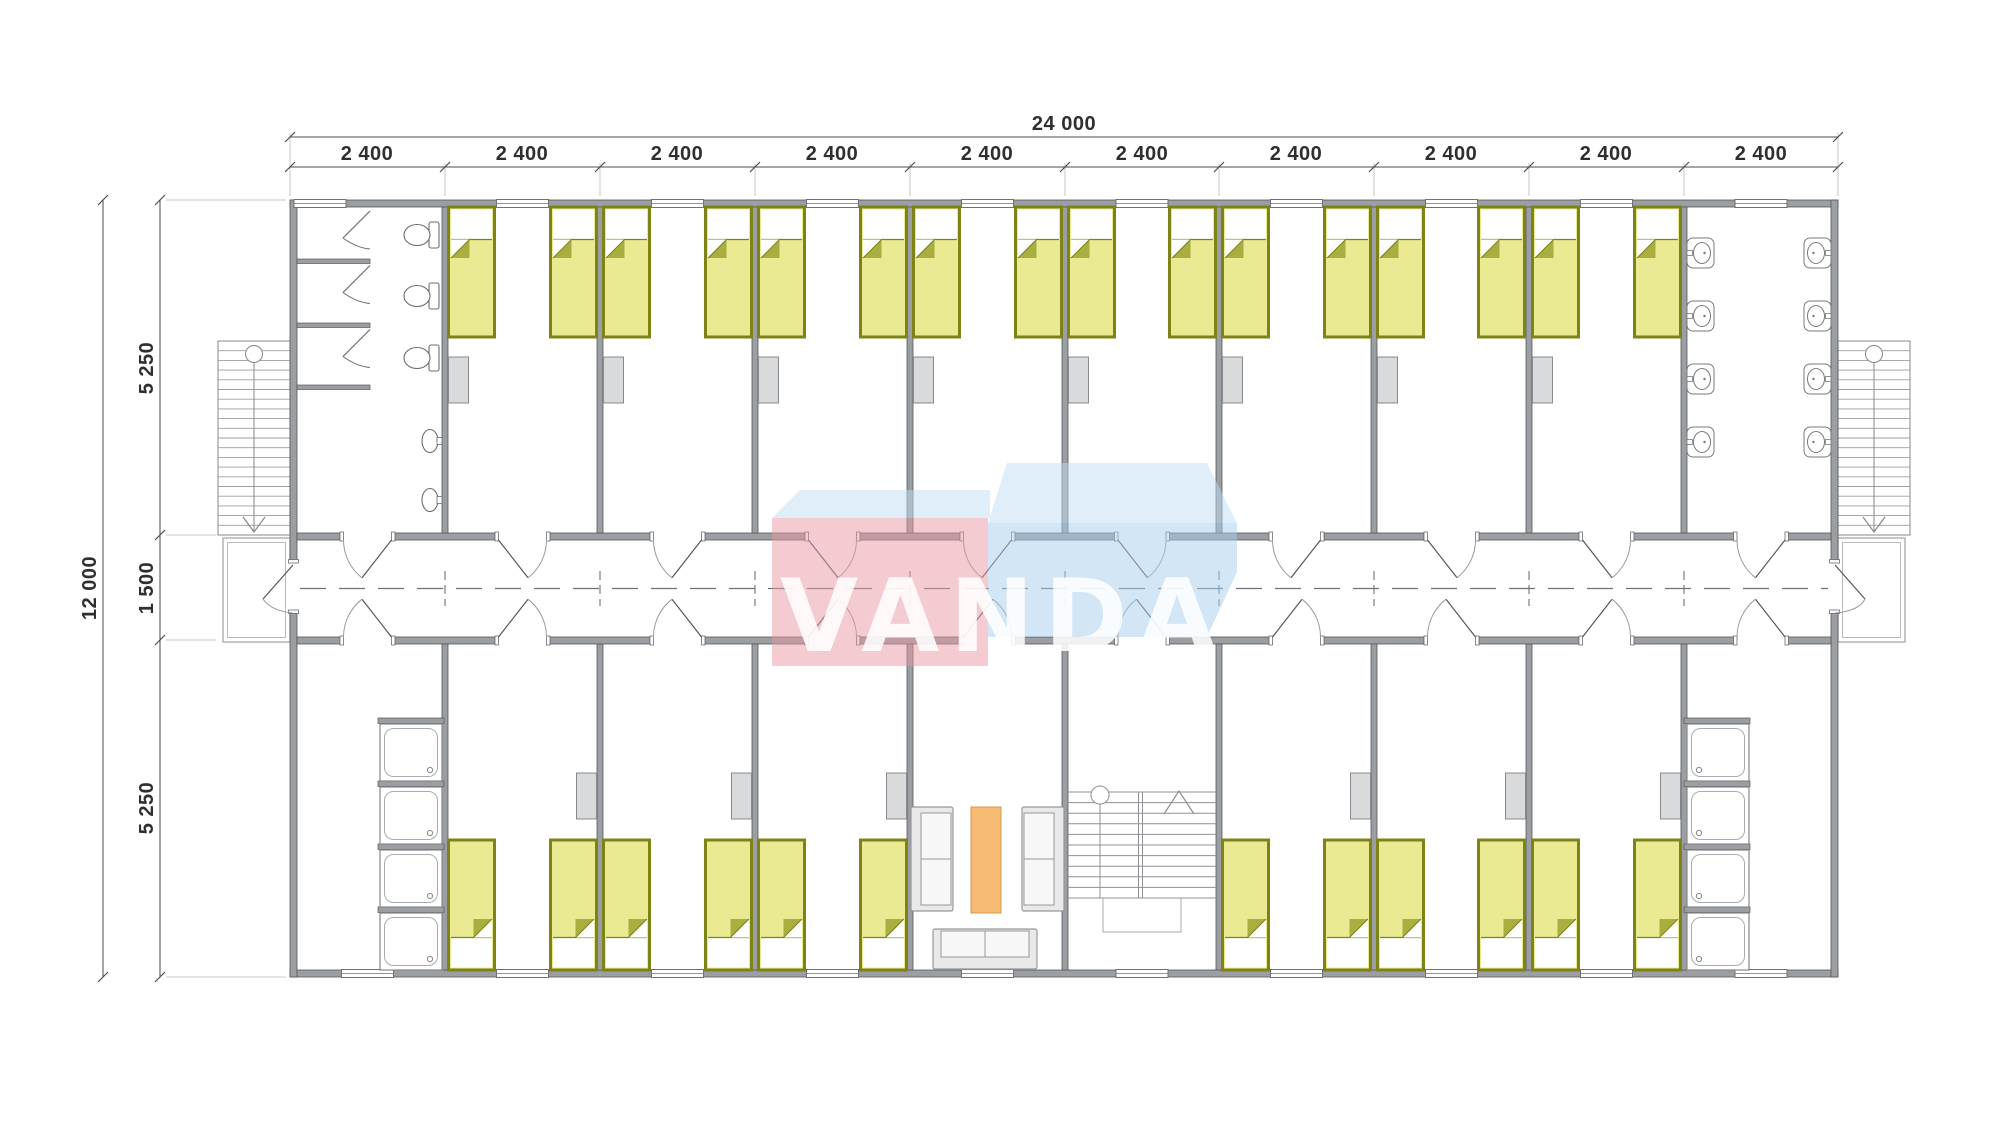 The height and width of the screenshot is (1131, 2000). I want to click on logo-top-face-right, so click(1112, 493).